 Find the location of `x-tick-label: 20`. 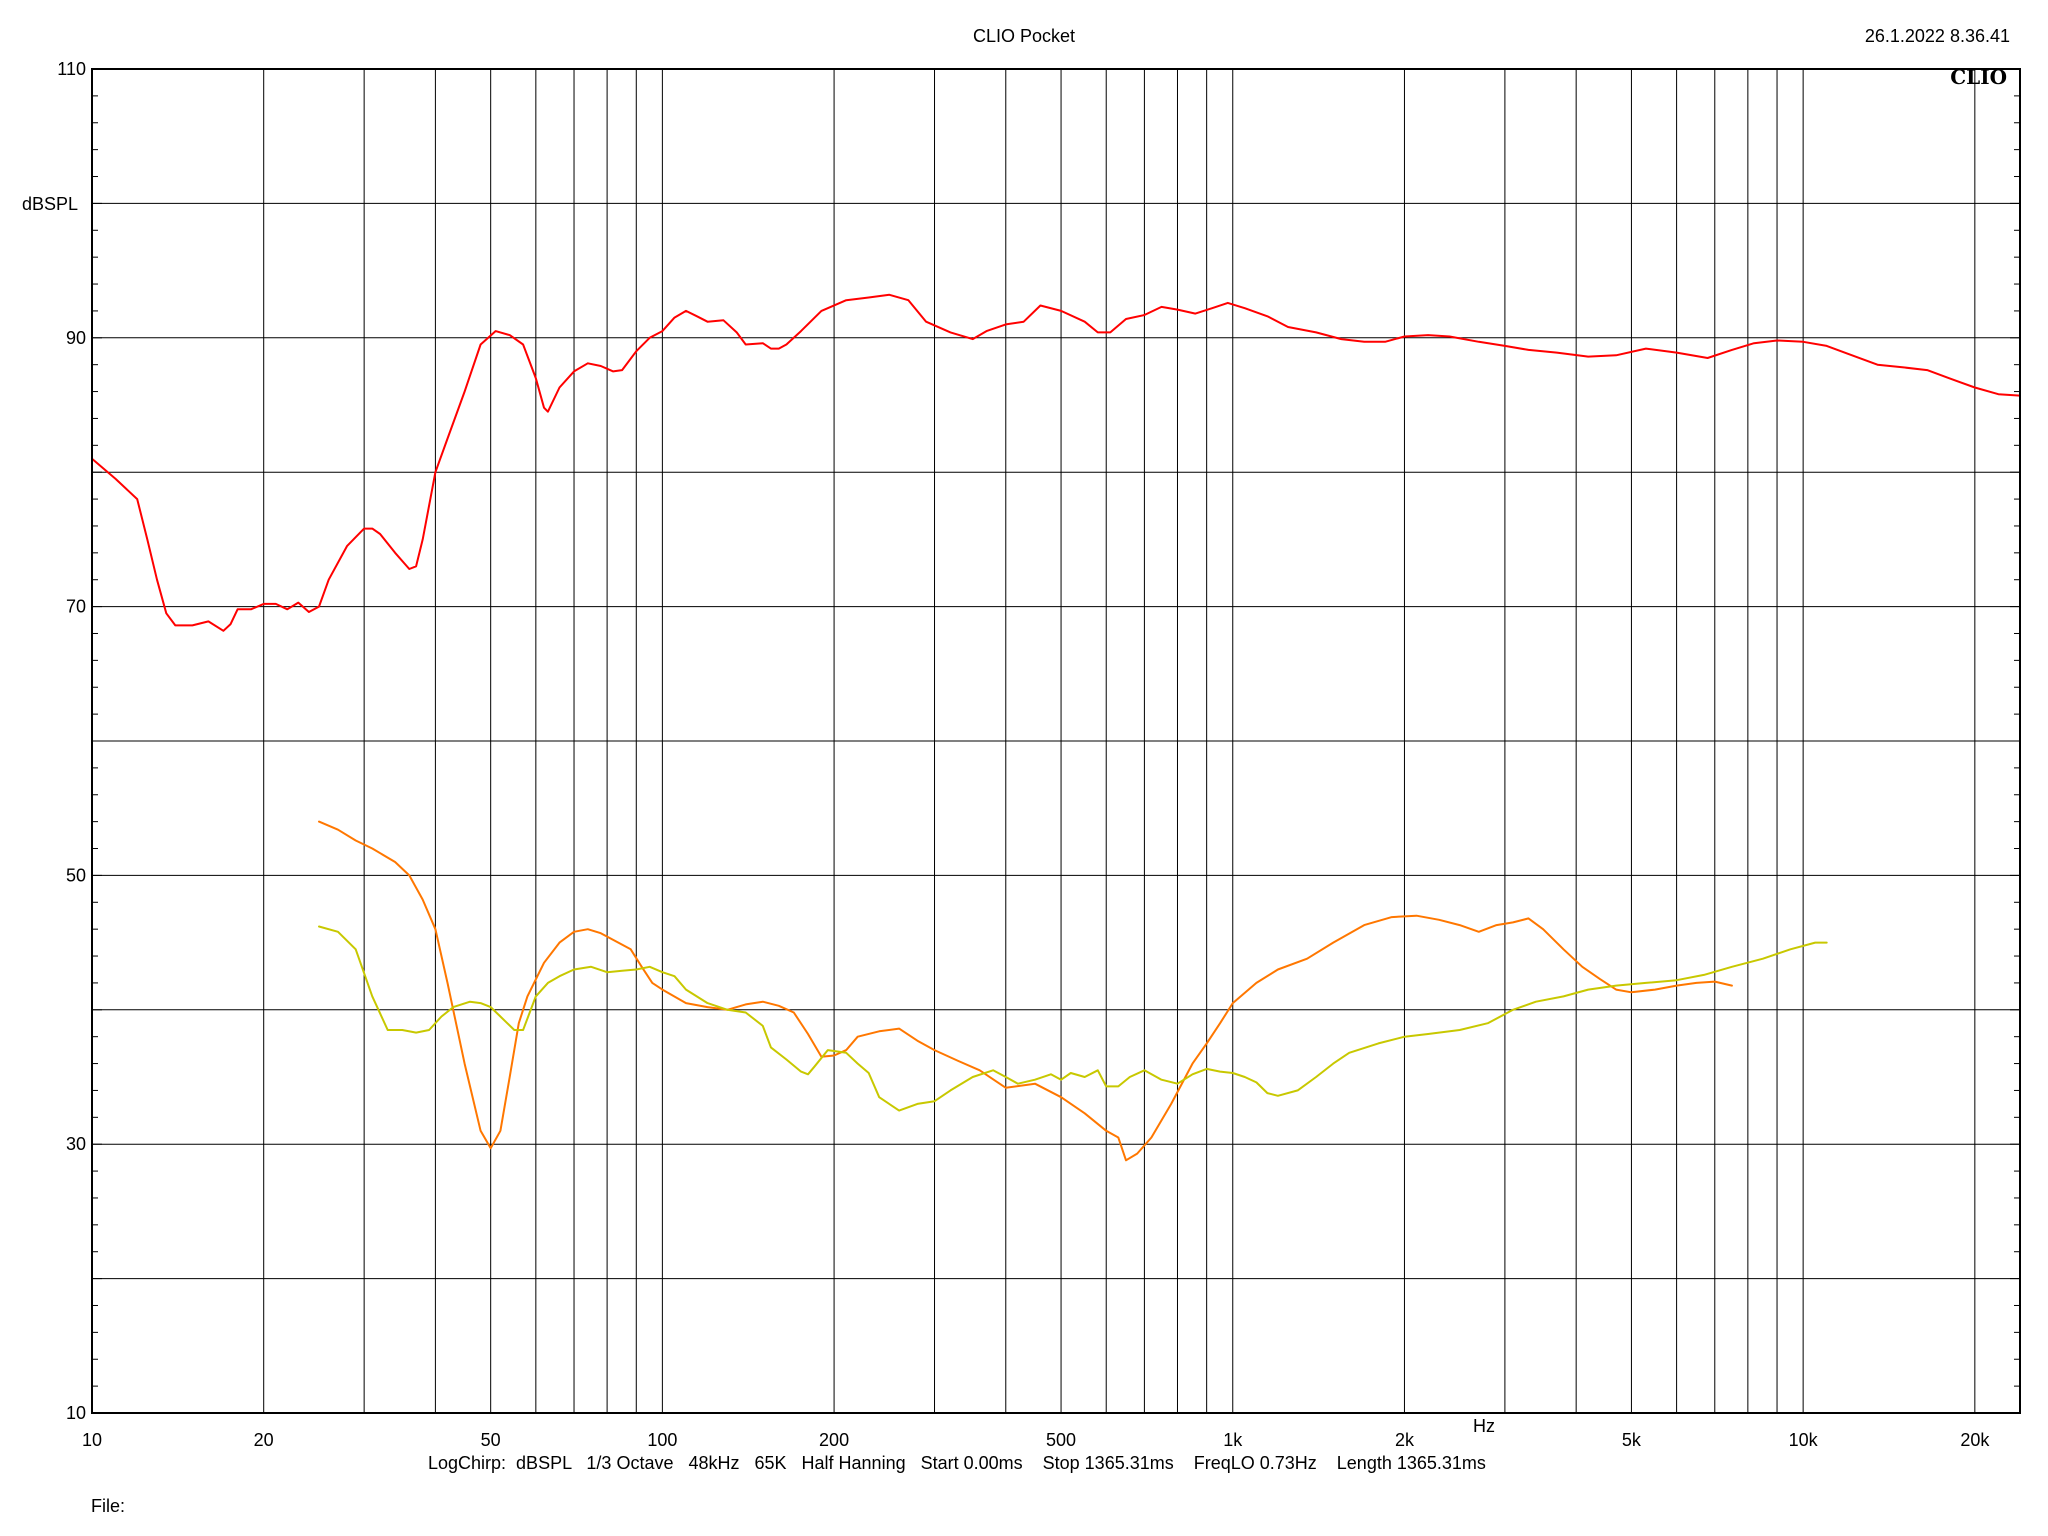

x-tick-label: 20 is located at coordinates (264, 1440).